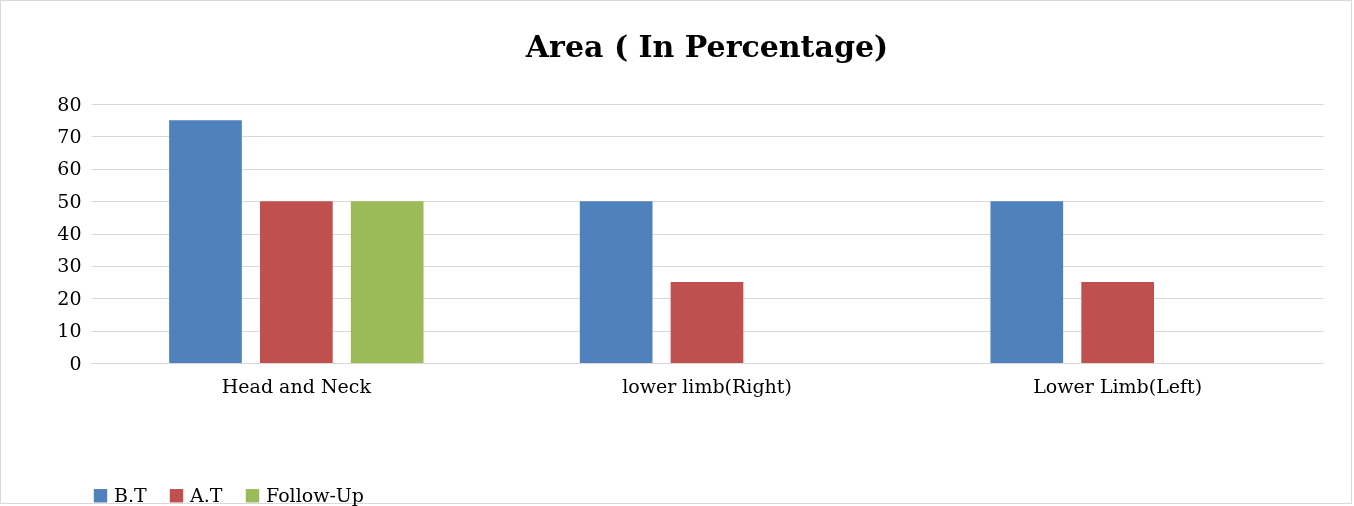 The image size is (1354, 506). Describe the element at coordinates (69, 233) in the screenshot. I see `y-tick-label: 40` at that location.